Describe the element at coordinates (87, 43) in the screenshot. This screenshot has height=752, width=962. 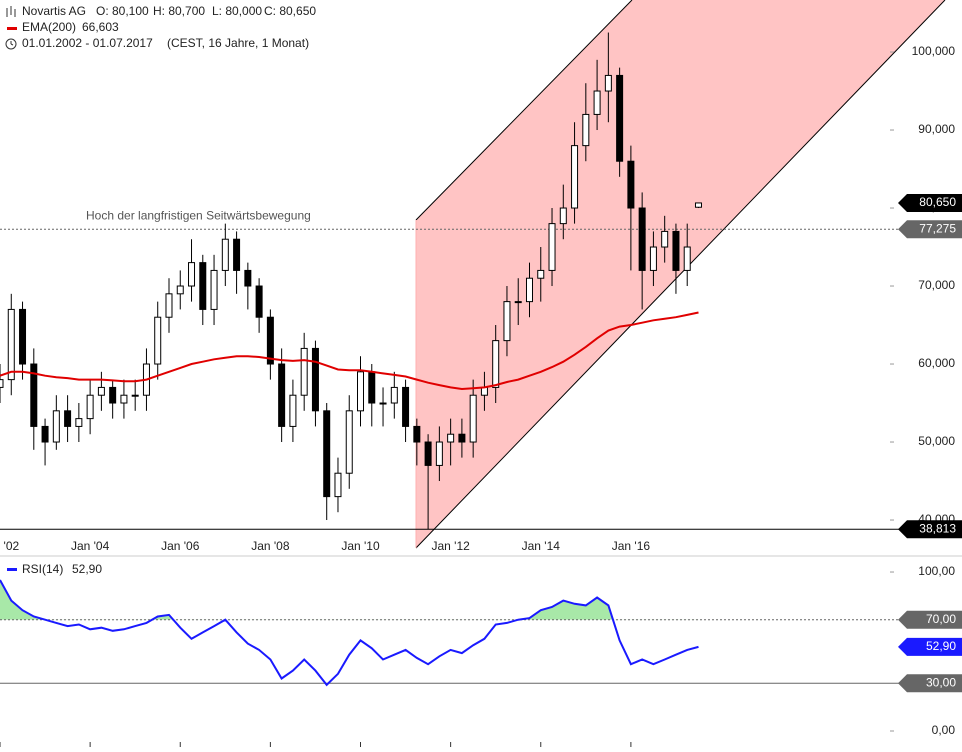
I see `date-range: 01.01.2002 - 01.07.2017` at that location.